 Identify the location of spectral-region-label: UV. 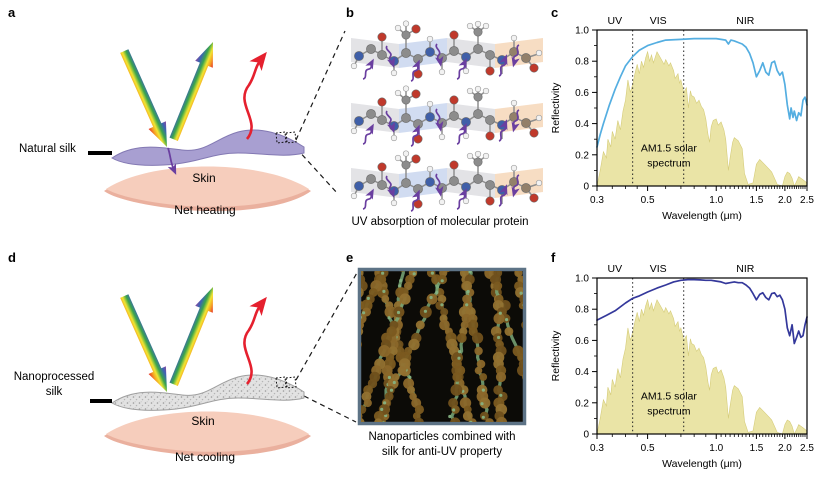
(615, 21).